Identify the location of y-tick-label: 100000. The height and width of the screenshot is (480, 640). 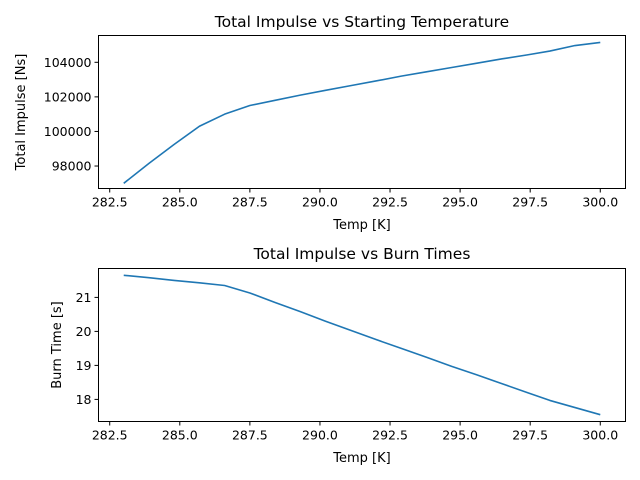
(68, 131).